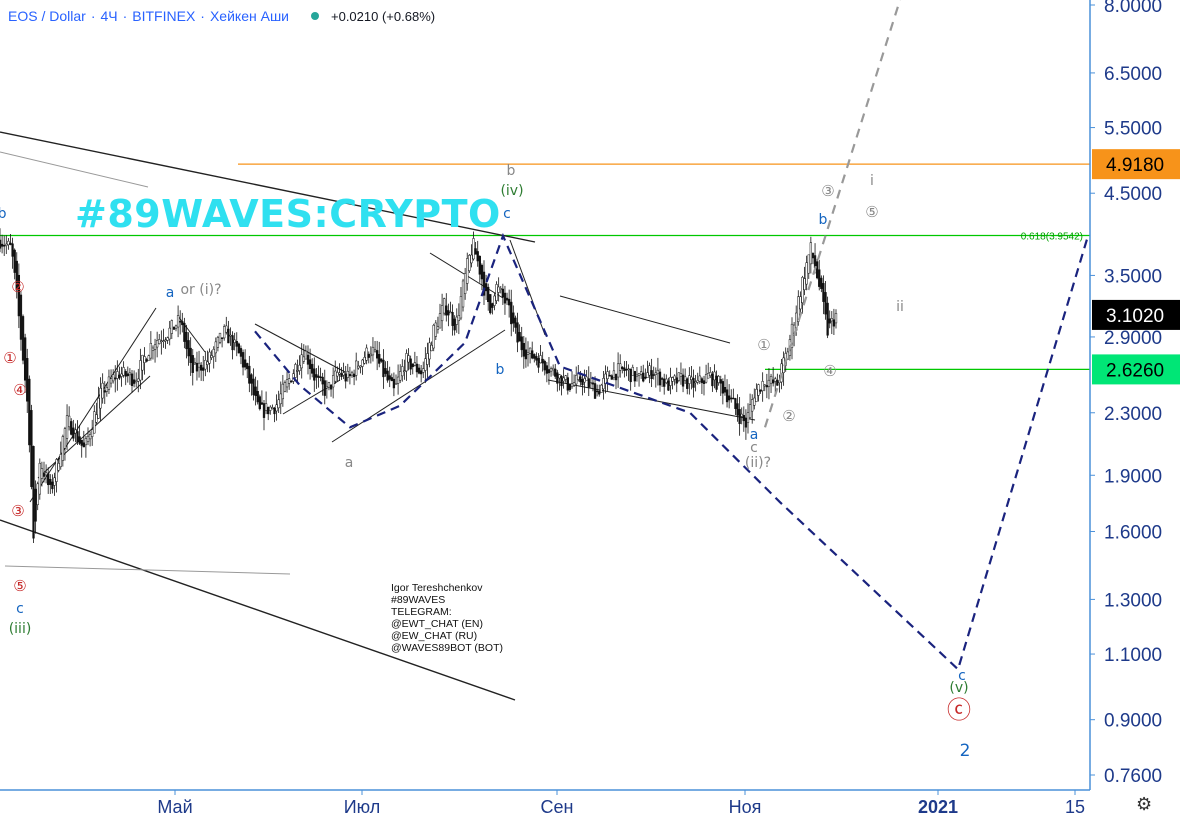 Image resolution: width=1200 pixels, height=824 pixels. Describe the element at coordinates (900, 307) in the screenshot. I see `wave-label: ii` at that location.